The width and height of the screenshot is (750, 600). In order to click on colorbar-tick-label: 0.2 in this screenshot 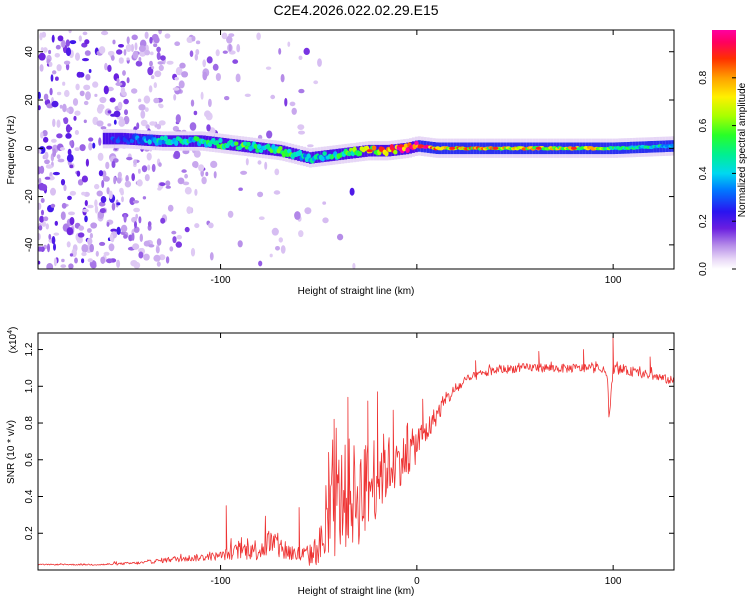, I will do `click(703, 221)`.